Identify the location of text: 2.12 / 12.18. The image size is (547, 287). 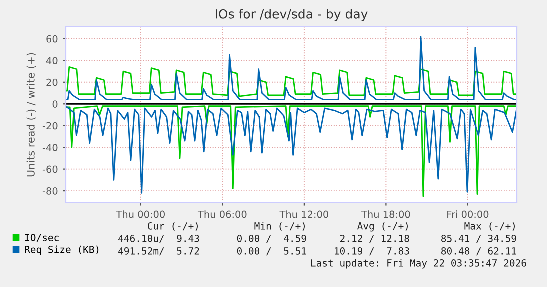
(375, 239).